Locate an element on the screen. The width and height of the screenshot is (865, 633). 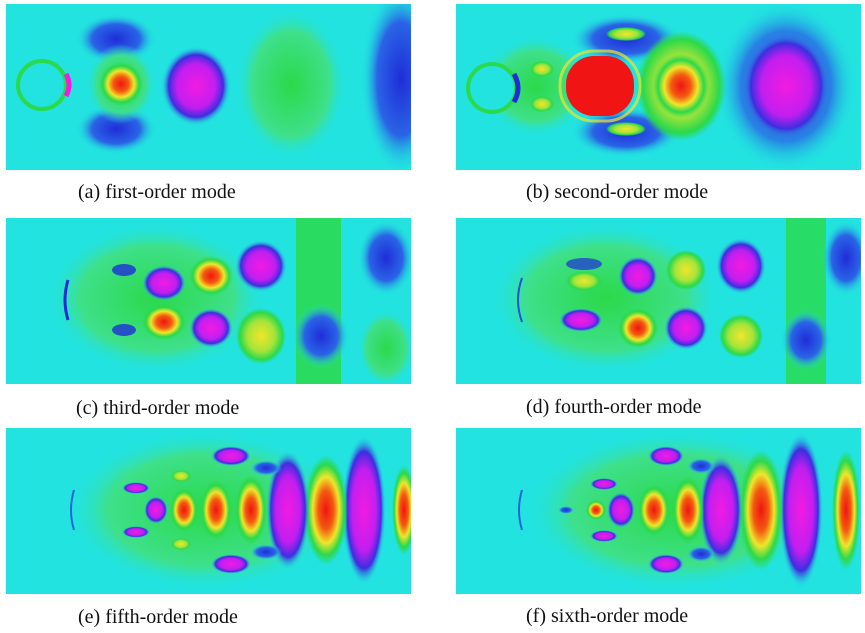
third-order-mode-contour is located at coordinates (208, 301).